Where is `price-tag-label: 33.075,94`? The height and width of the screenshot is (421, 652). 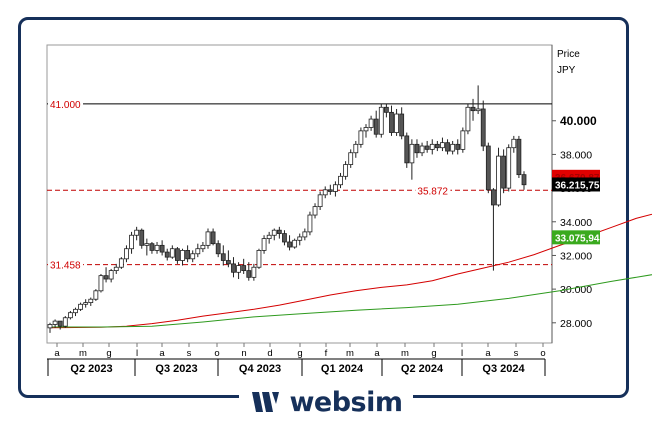
price-tag-label: 33.075,94 is located at coordinates (577, 238).